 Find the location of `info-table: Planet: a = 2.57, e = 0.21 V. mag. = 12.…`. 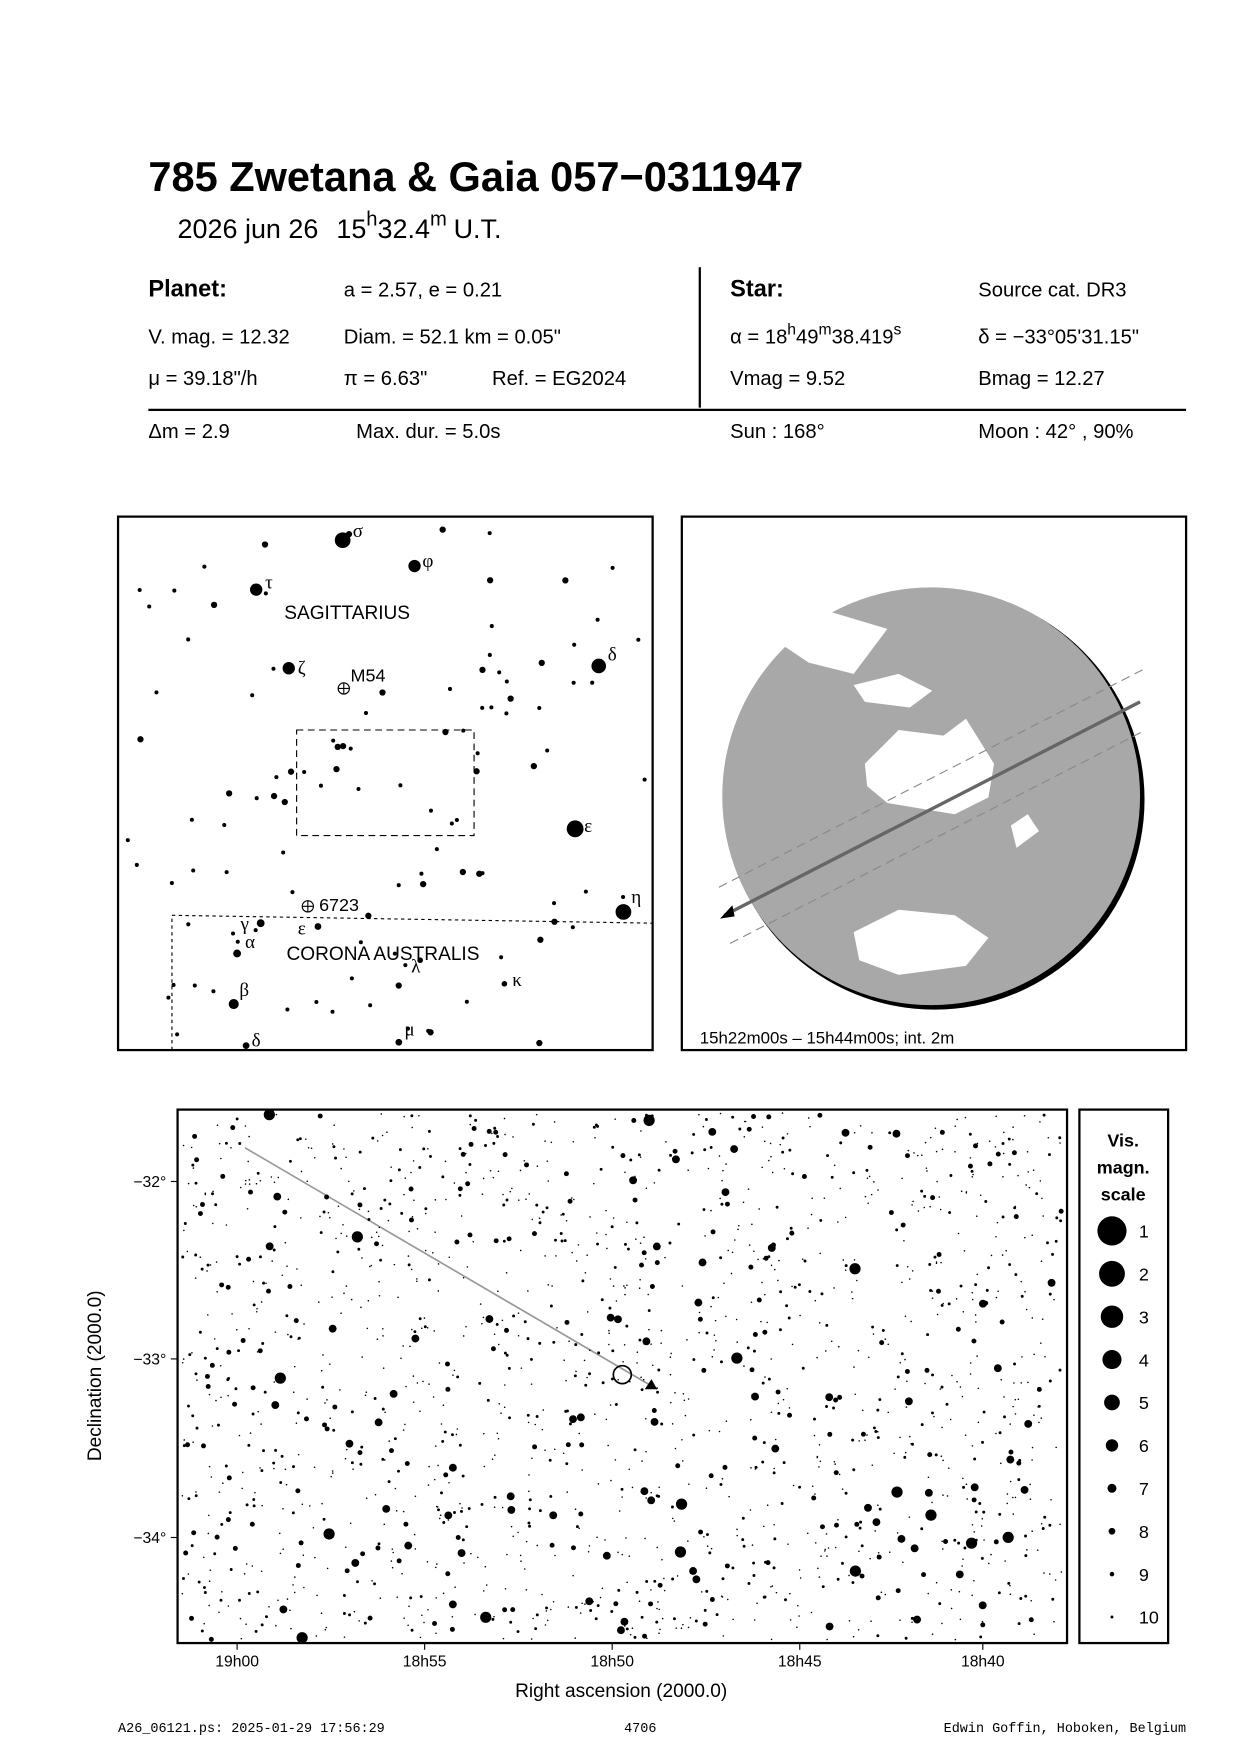

info-table: Planet: a = 2.57, e = 0.21 V. mag. = 12.… is located at coordinates (643, 359).